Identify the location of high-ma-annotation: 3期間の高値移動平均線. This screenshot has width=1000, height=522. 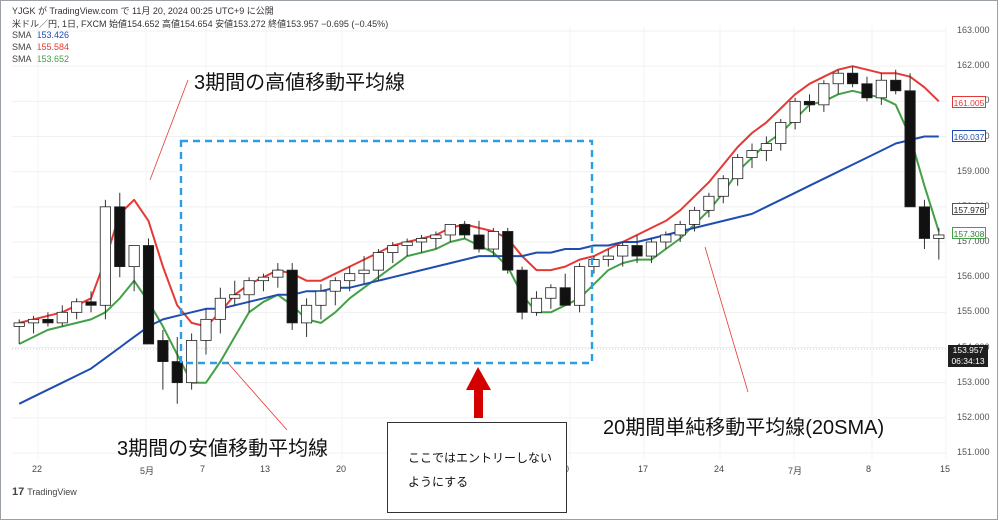
(300, 83).